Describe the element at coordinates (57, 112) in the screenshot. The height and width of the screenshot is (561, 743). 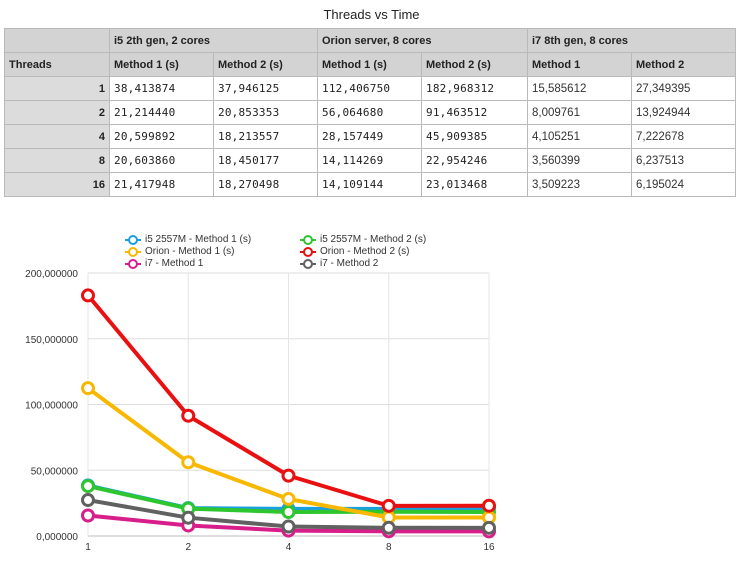
I see `row-header: 2` at that location.